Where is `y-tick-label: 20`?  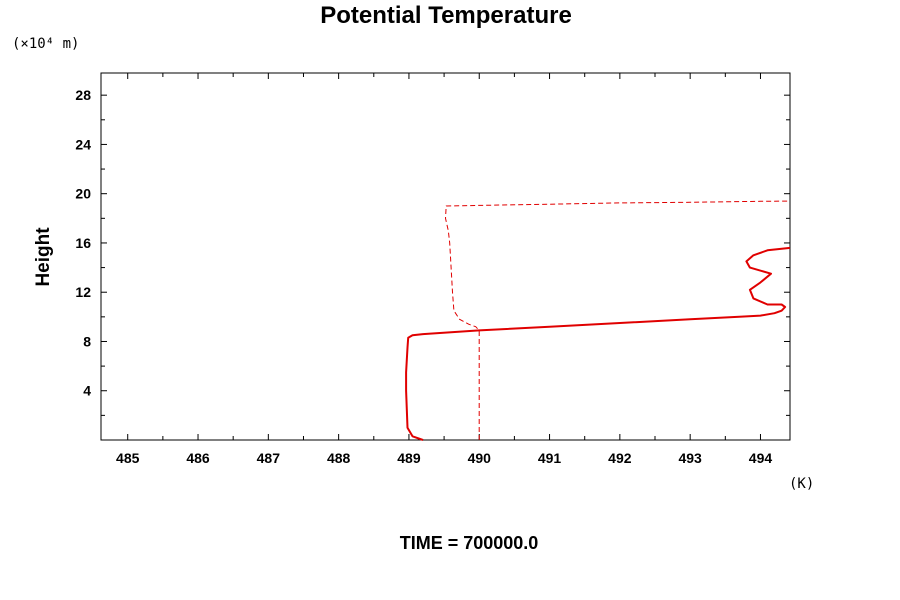 y-tick-label: 20 is located at coordinates (83, 194).